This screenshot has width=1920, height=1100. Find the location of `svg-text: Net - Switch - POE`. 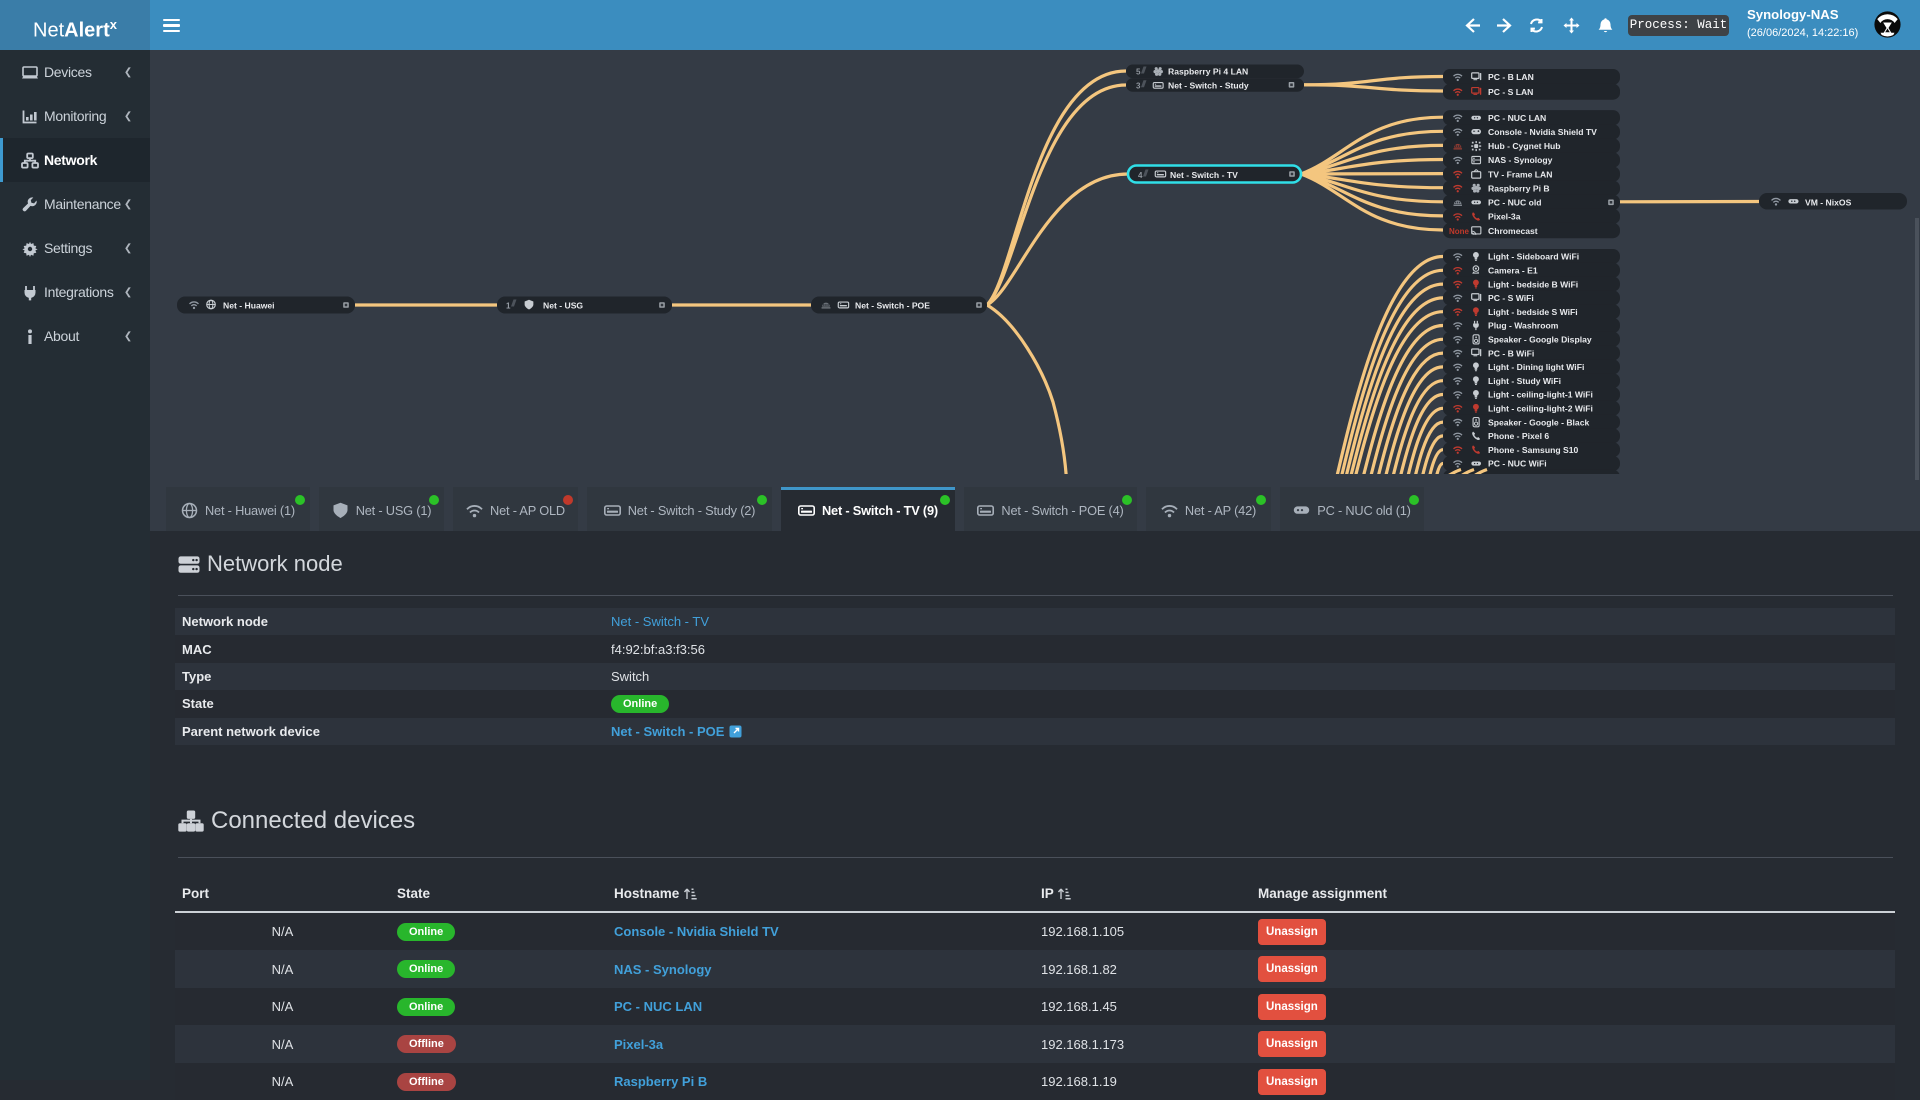

svg-text: Net - Switch - POE is located at coordinates (892, 306).